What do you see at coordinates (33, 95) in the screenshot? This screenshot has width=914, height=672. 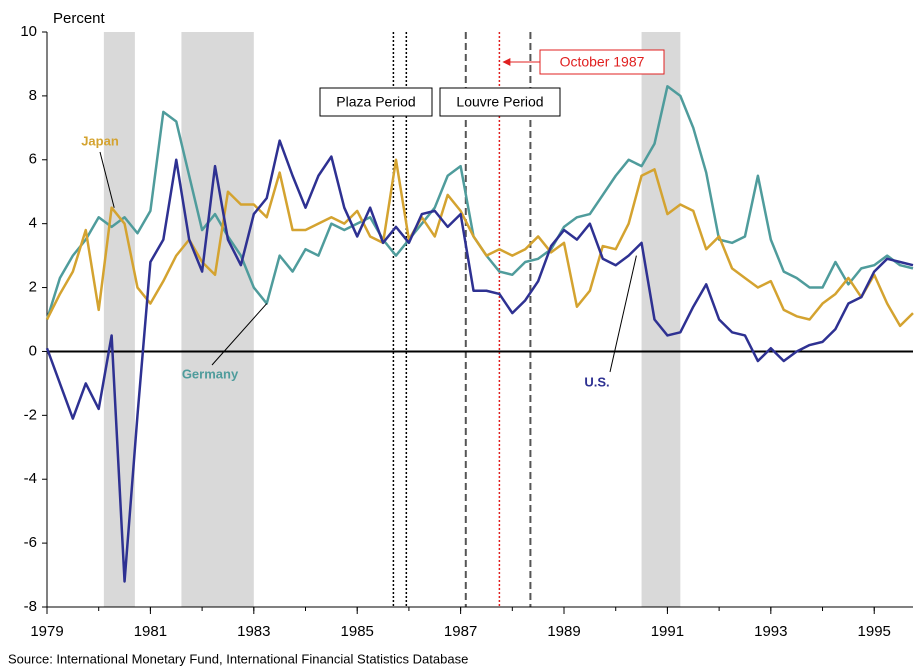 I see `y-tick-label: 8` at bounding box center [33, 95].